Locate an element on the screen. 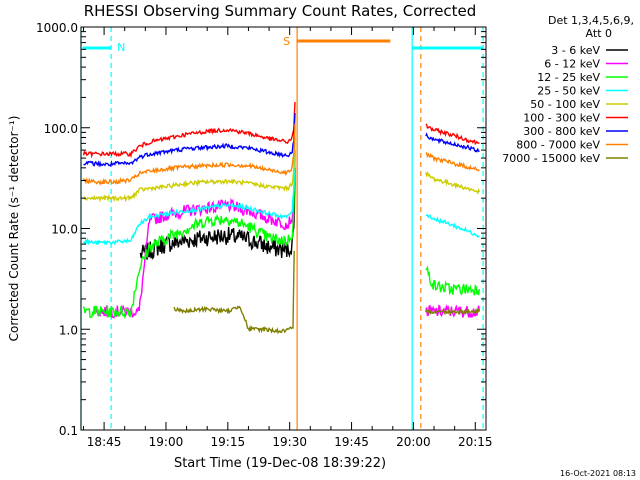 The height and width of the screenshot is (480, 640). y-tick-label: 10.0 is located at coordinates (64, 230).